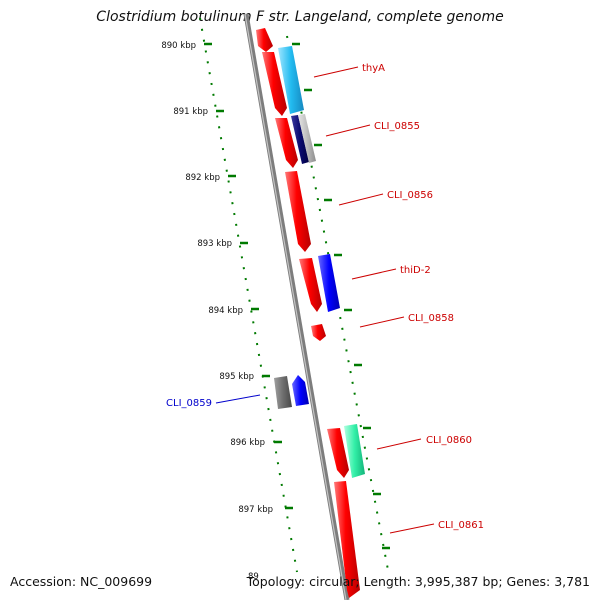 The image size is (600, 600). What do you see at coordinates (255, 510) in the screenshot?
I see `ruler-label: 897 kbp` at bounding box center [255, 510].